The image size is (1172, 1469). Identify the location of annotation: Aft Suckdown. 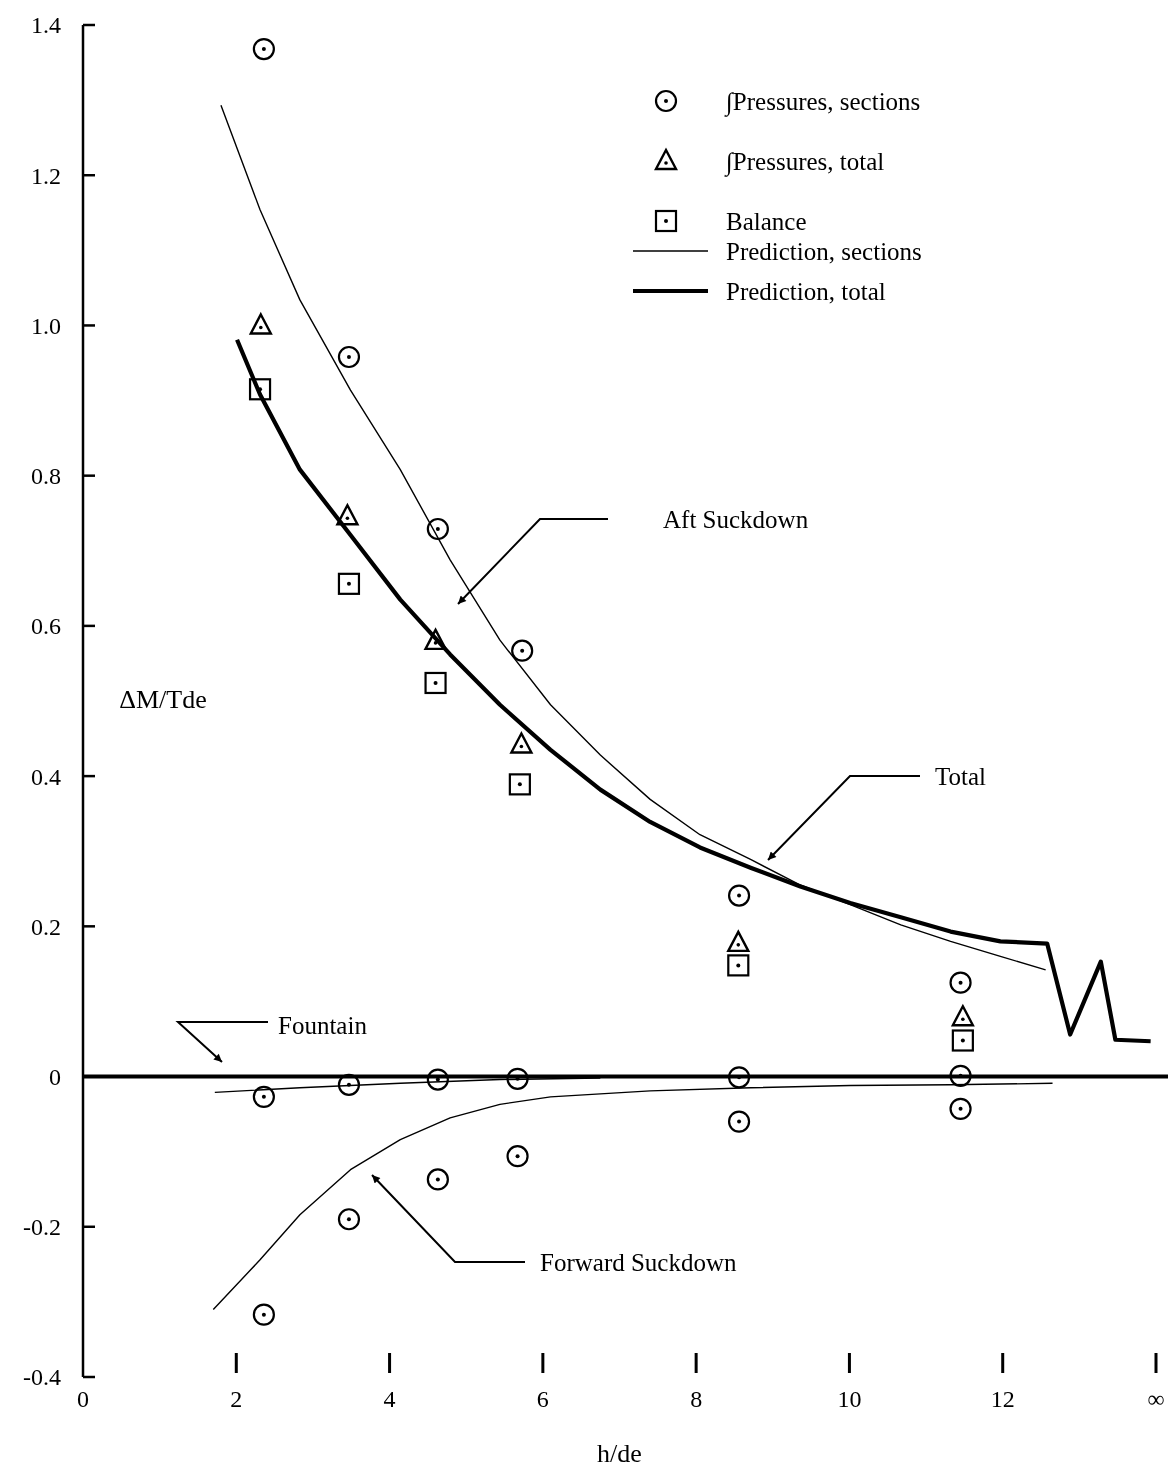
(736, 519).